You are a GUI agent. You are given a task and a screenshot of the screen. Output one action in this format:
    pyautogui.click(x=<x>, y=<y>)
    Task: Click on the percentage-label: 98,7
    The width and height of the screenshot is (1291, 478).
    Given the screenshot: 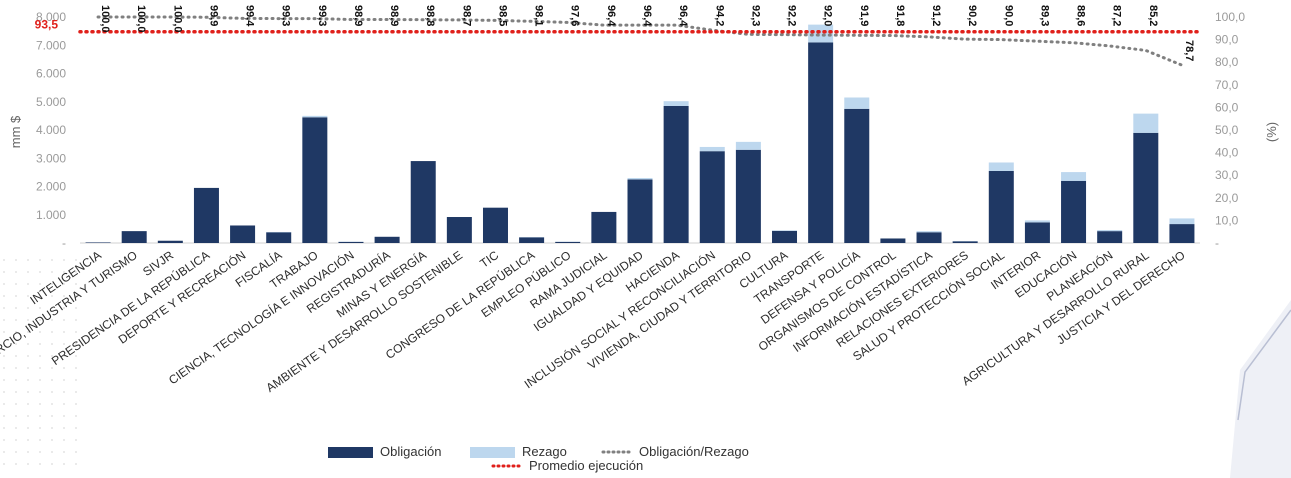 What is the action you would take?
    pyautogui.click(x=466, y=15)
    